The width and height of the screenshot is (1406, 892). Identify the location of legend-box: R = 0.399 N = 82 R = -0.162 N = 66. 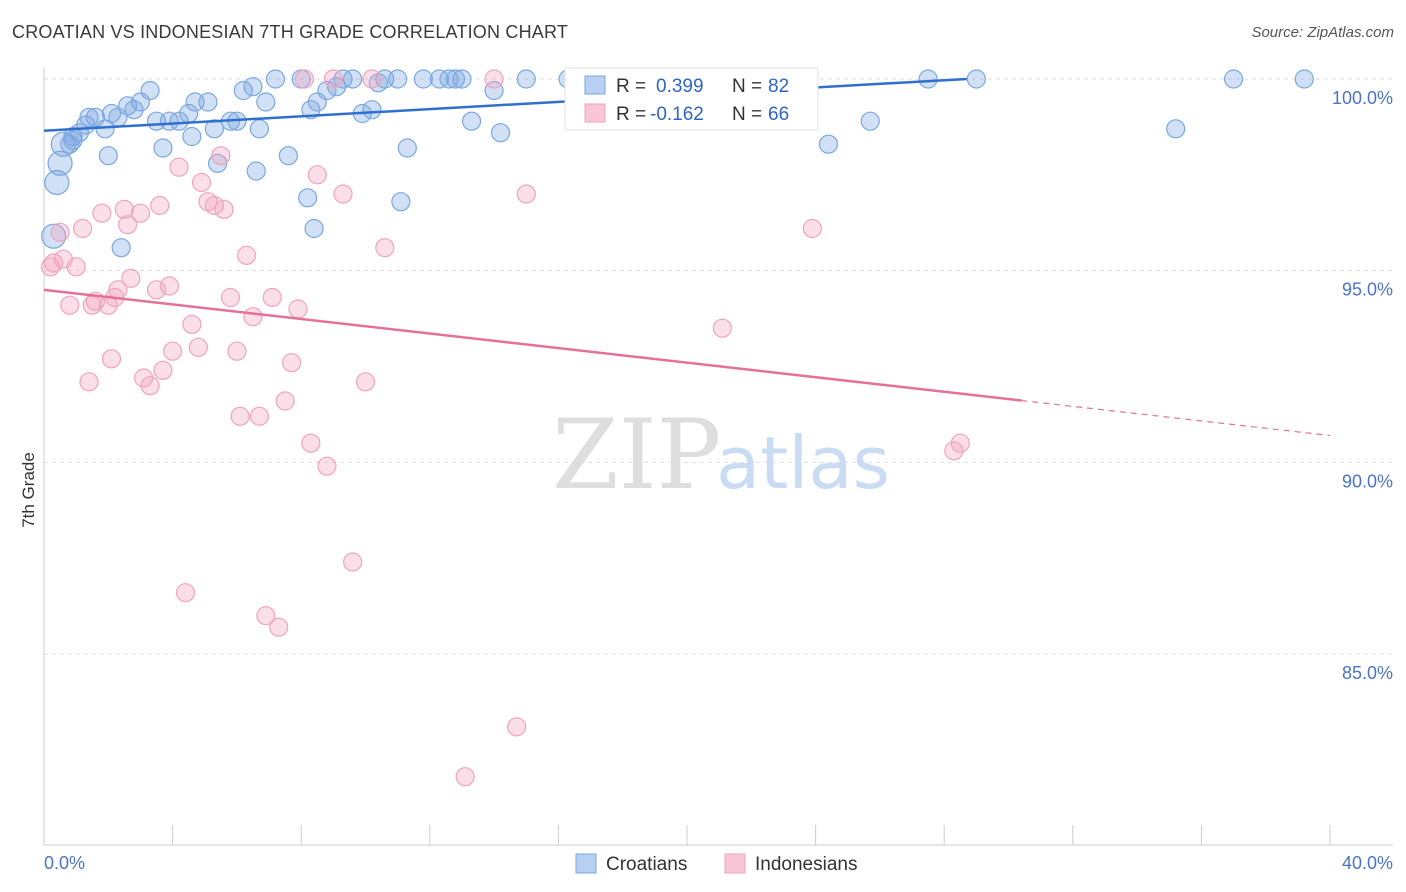
(691, 99).